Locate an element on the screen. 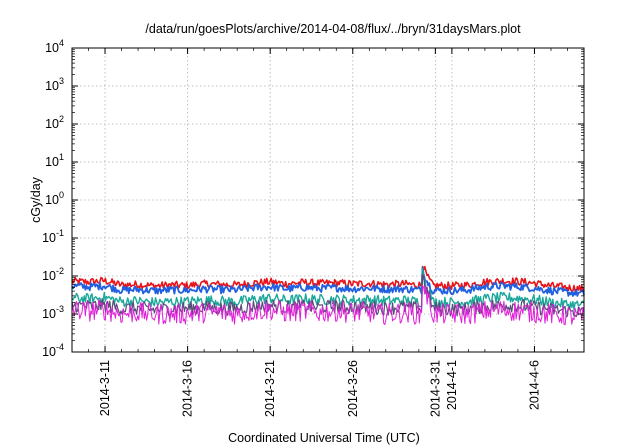  x-tick-label: 2014-4-1 is located at coordinates (452, 385).